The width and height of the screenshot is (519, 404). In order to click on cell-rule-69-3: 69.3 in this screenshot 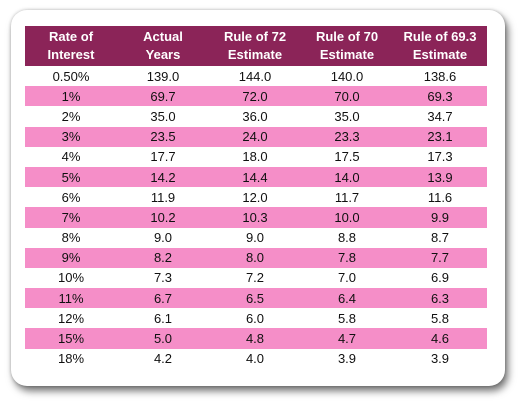, I will do `click(440, 96)`.